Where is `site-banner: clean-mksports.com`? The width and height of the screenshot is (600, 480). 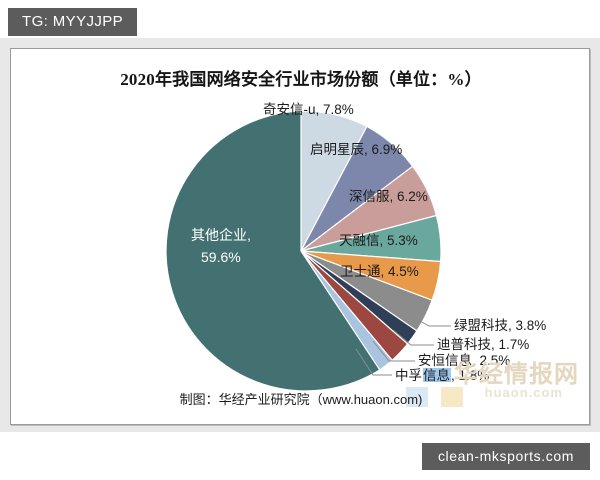 site-banner: clean-mksports.com is located at coordinates (505, 456).